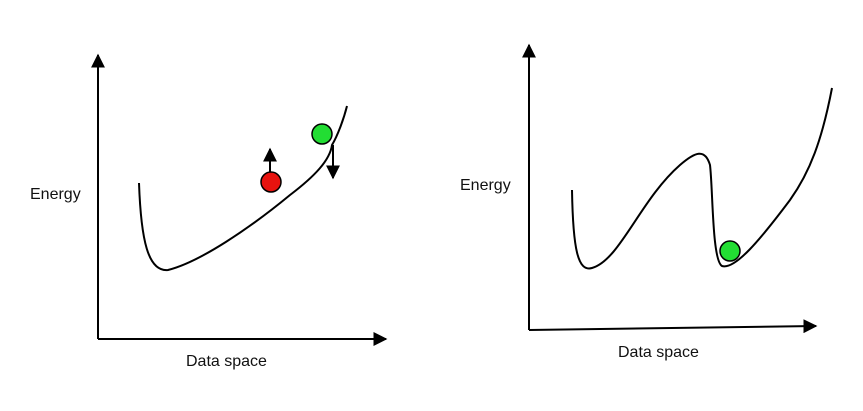  Describe the element at coordinates (673, 326) in the screenshot. I see `right-x-axis` at that location.